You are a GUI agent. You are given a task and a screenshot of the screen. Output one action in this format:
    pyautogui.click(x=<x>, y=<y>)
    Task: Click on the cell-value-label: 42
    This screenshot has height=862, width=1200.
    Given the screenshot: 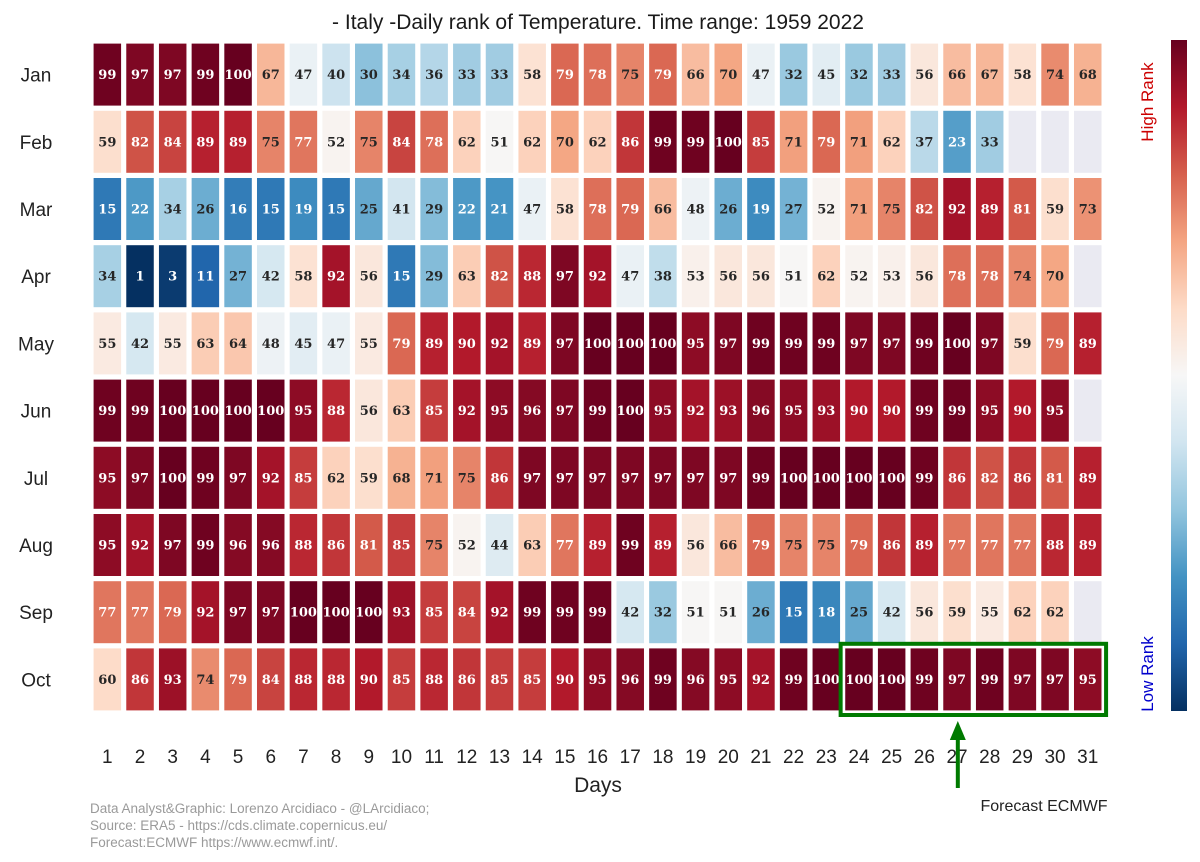 What is the action you would take?
    pyautogui.click(x=271, y=277)
    